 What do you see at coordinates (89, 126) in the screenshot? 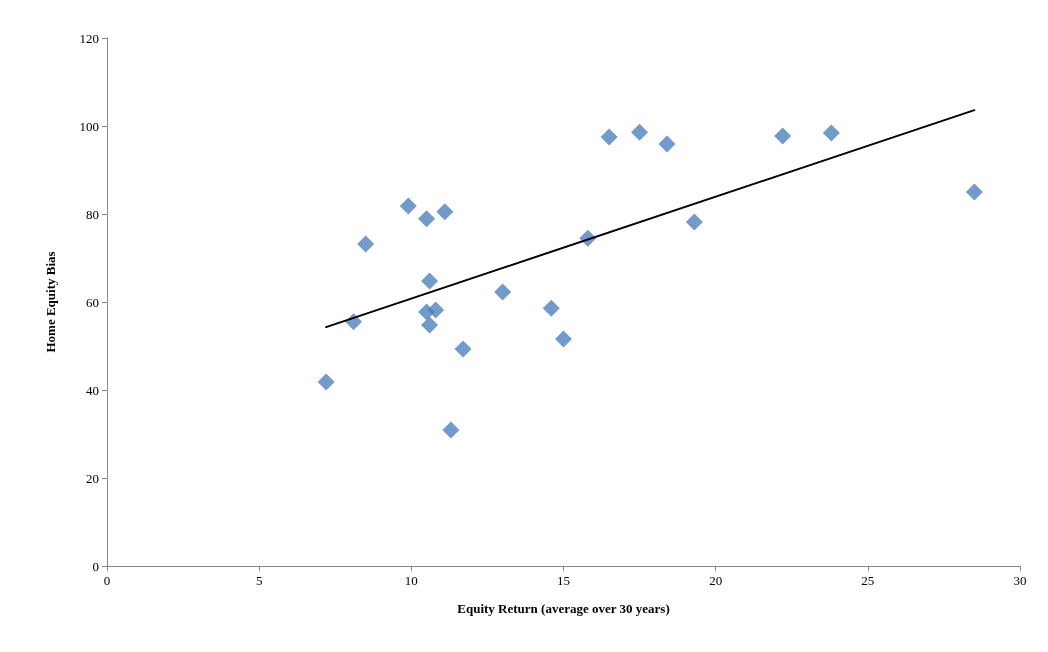
I see `y-tick-label: 100` at bounding box center [89, 126].